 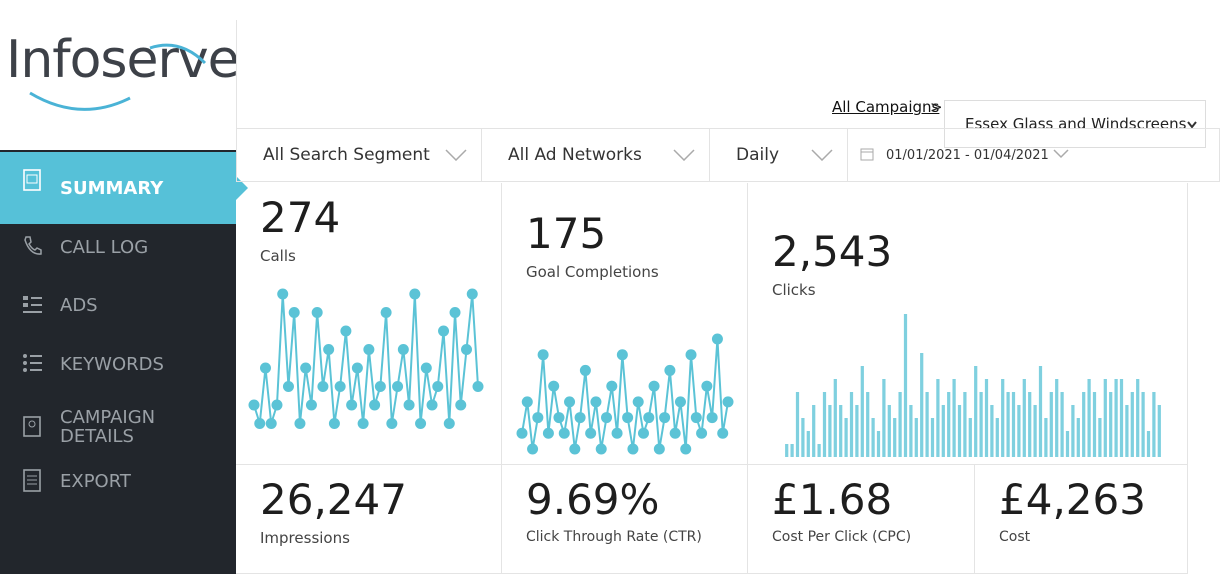 What do you see at coordinates (124, 188) in the screenshot?
I see `nav-item: SUMMARY` at bounding box center [124, 188].